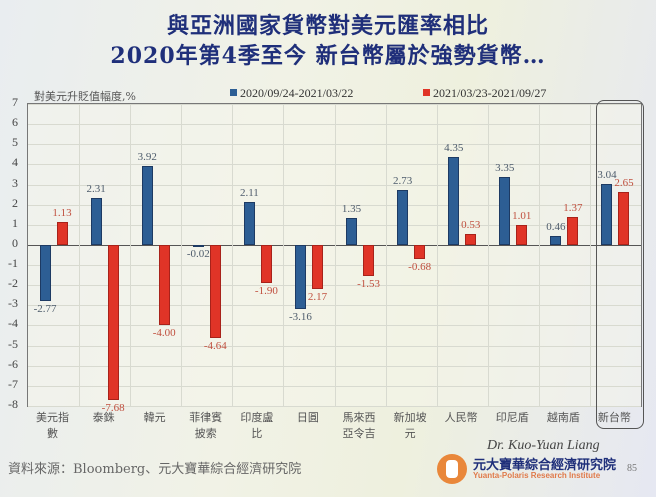 Image resolution: width=656 pixels, height=497 pixels. Describe the element at coordinates (607, 174) in the screenshot. I see `data-label: 3.04` at that location.